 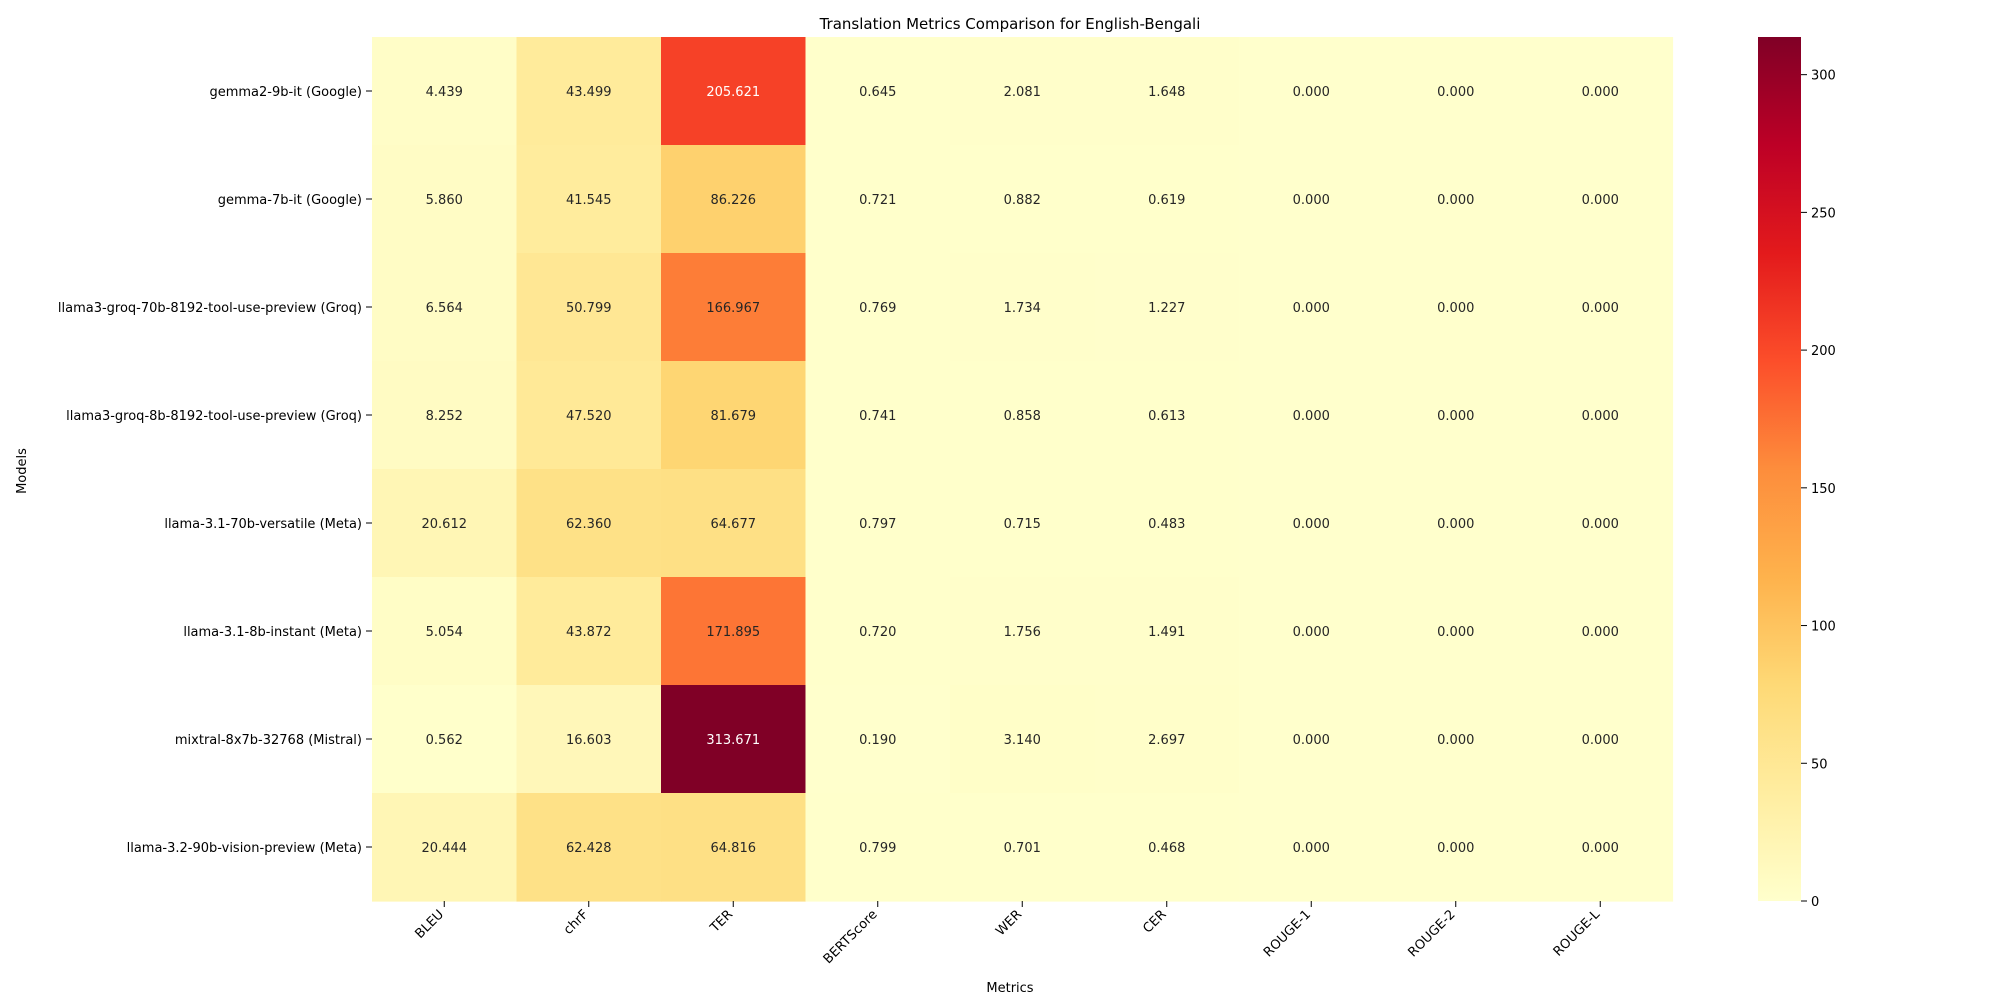 What do you see at coordinates (589, 416) in the screenshot?
I see `cell-value-label: 47.520` at bounding box center [589, 416].